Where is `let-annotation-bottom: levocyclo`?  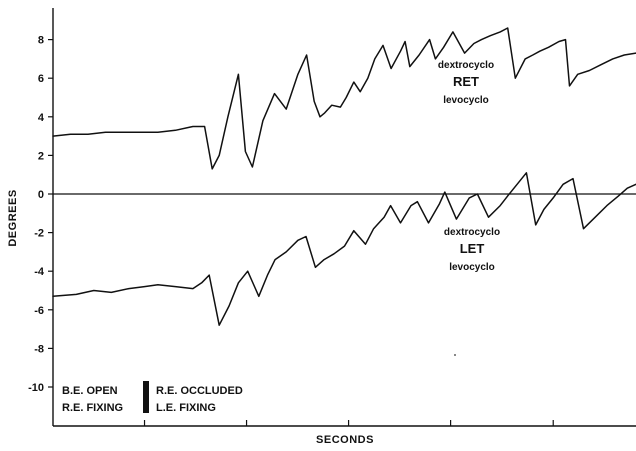 let-annotation-bottom: levocyclo is located at coordinates (472, 267).